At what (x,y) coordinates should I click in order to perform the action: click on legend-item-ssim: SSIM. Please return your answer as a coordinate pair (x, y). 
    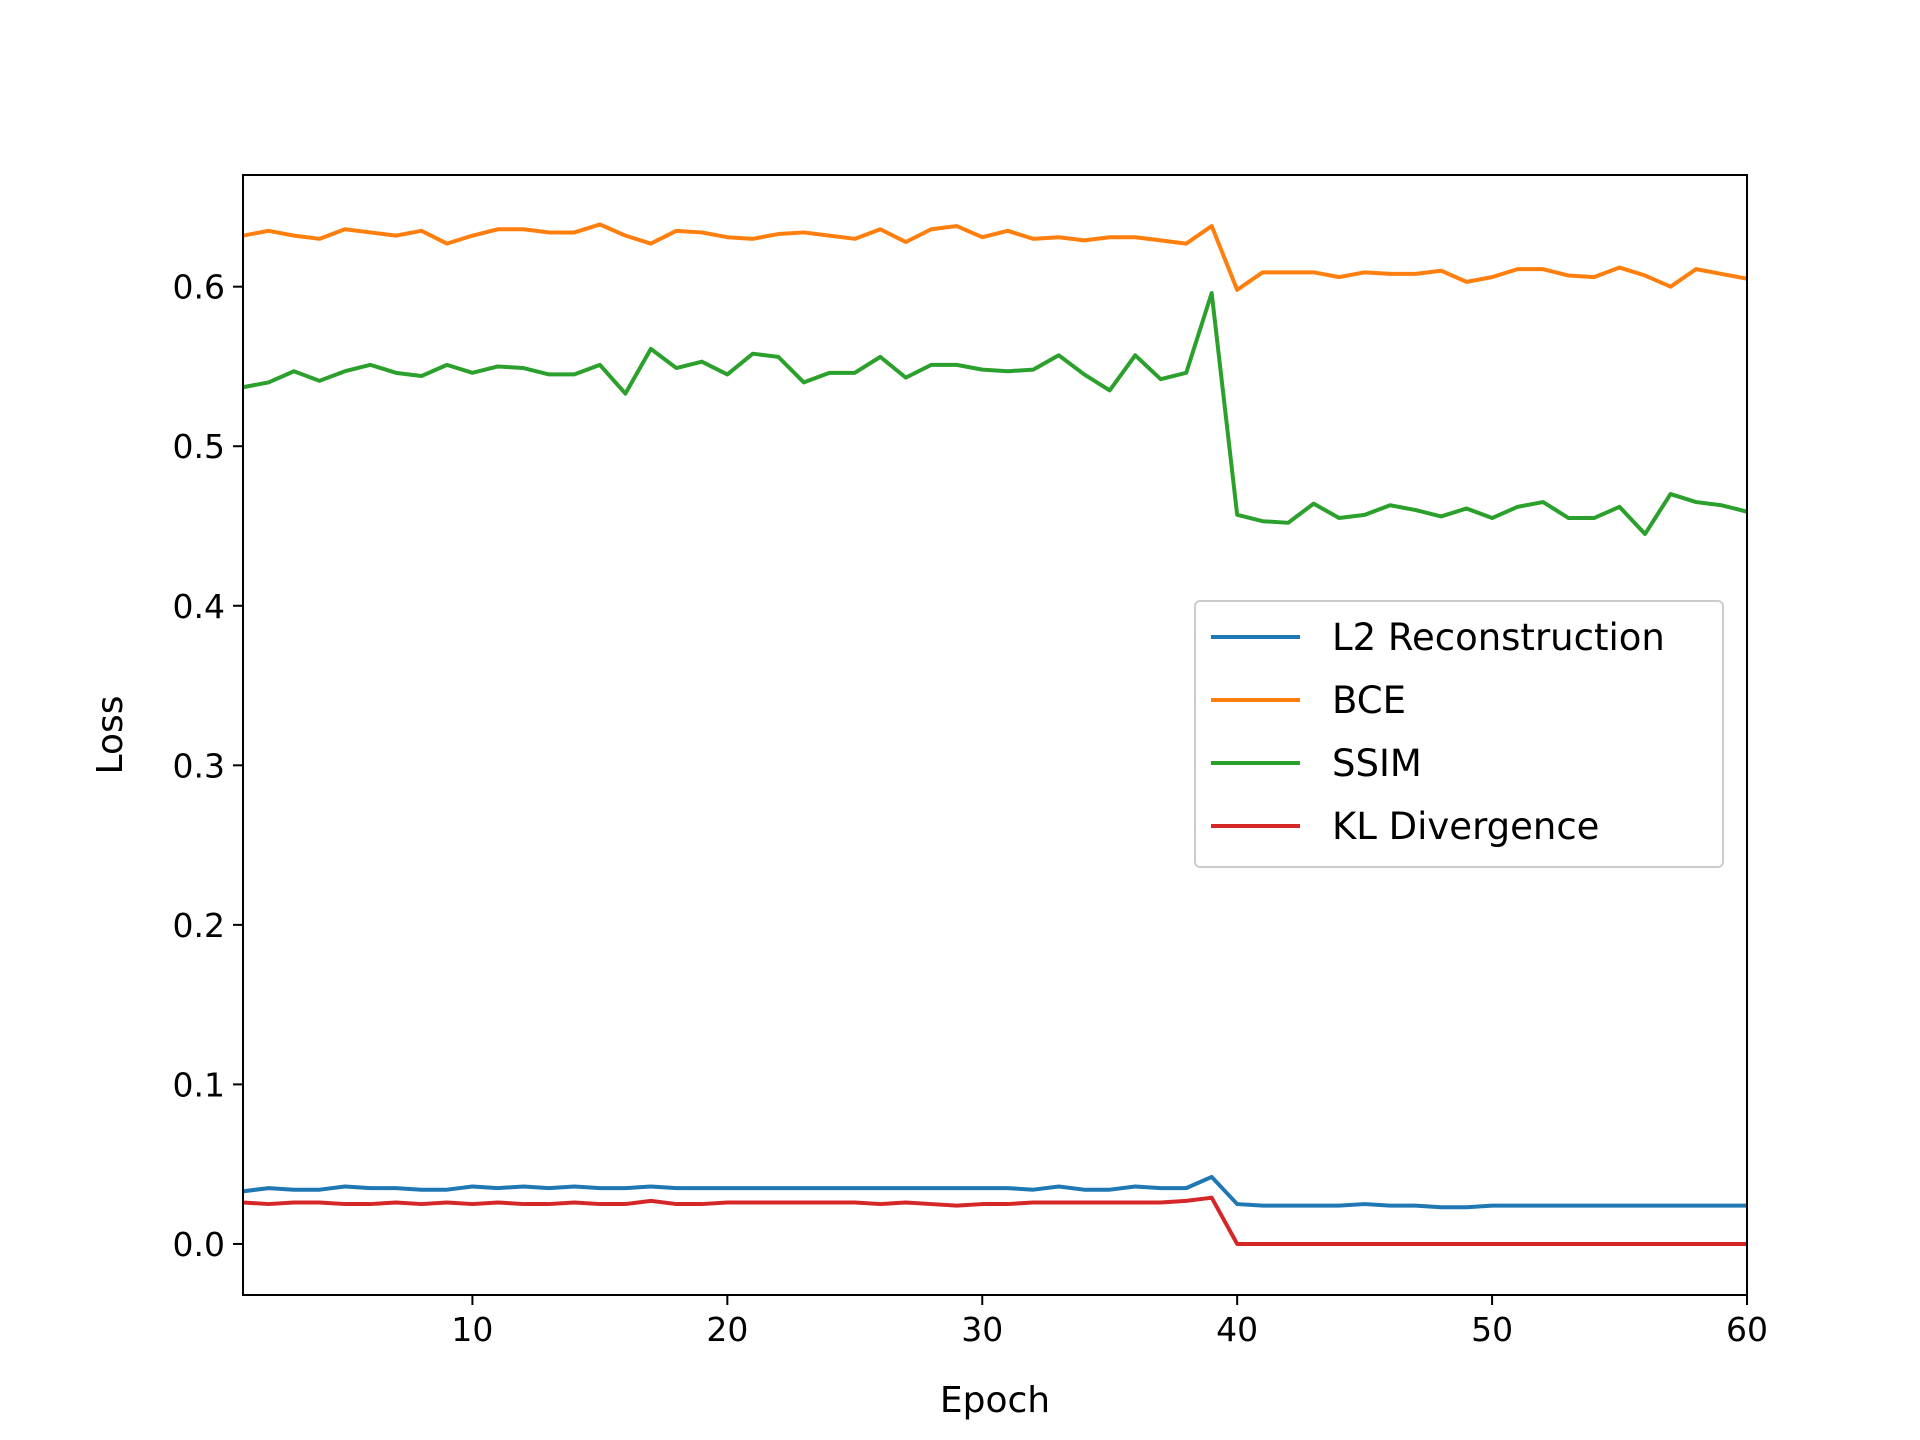
    Looking at the image, I should click on (1316, 763).